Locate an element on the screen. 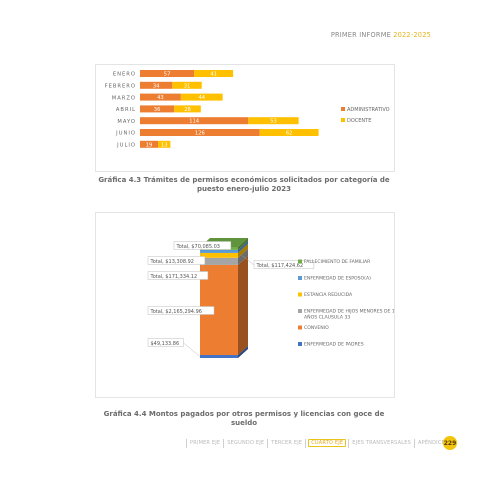 Image resolution: width=480 pixels, height=480 pixels. data-label: 43 is located at coordinates (160, 98).